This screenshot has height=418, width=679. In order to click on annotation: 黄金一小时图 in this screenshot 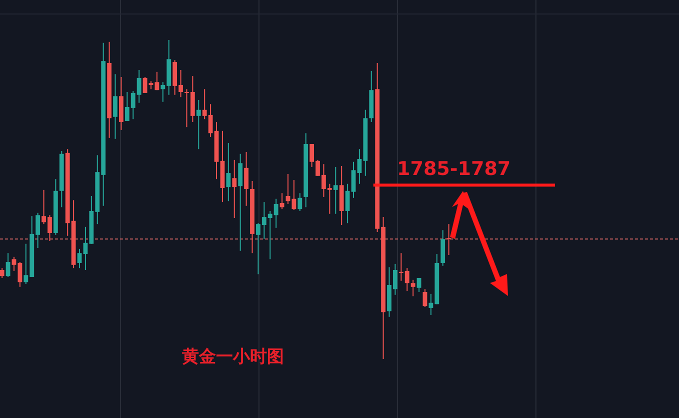, I will do `click(232, 357)`.